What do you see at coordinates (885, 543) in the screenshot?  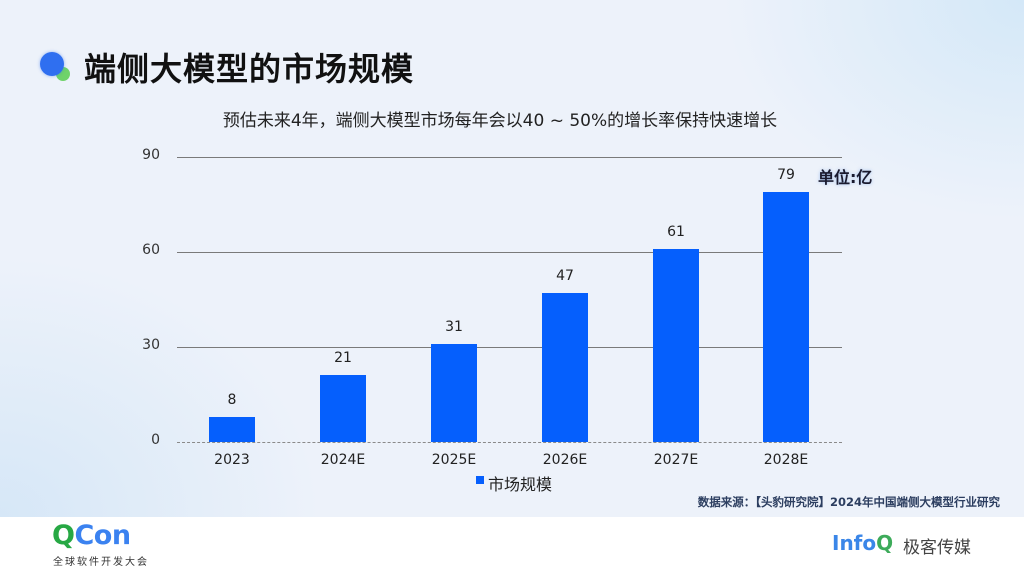 I see `infoq-logo-q: Q` at bounding box center [885, 543].